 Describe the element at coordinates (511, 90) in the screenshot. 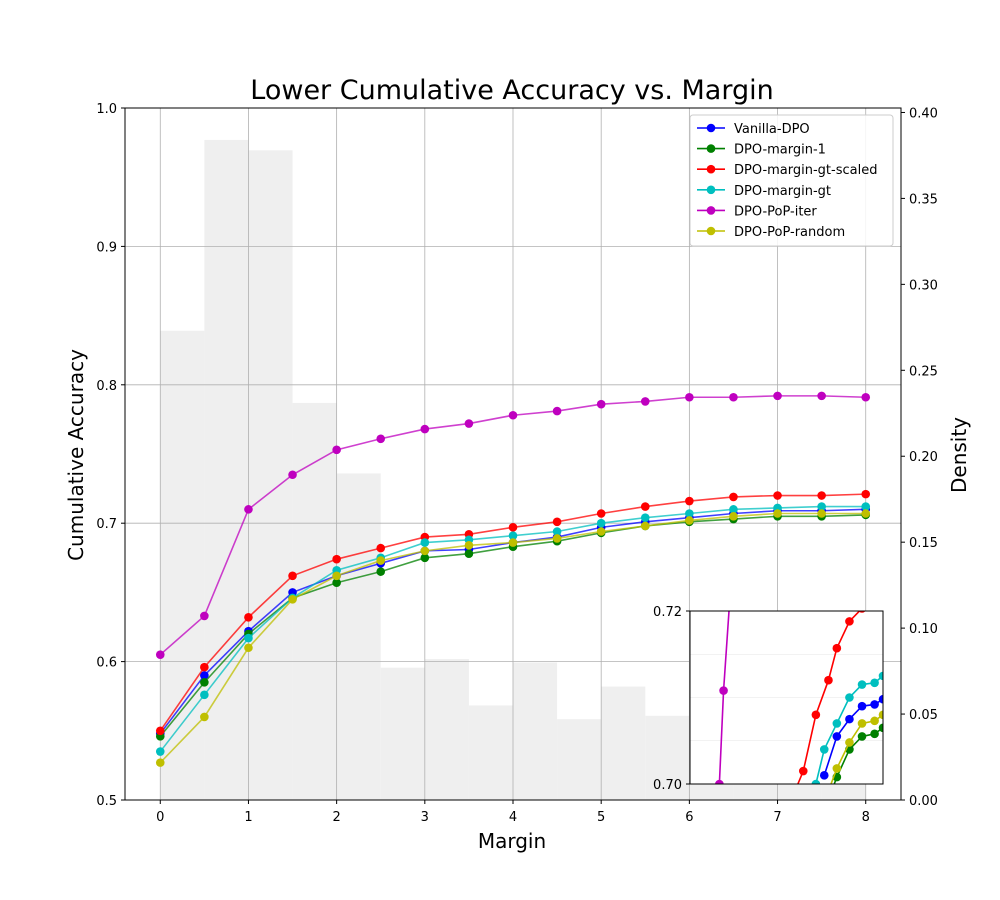

I see `chart-title: Lower Cumulative Accuracy vs. Margin` at that location.